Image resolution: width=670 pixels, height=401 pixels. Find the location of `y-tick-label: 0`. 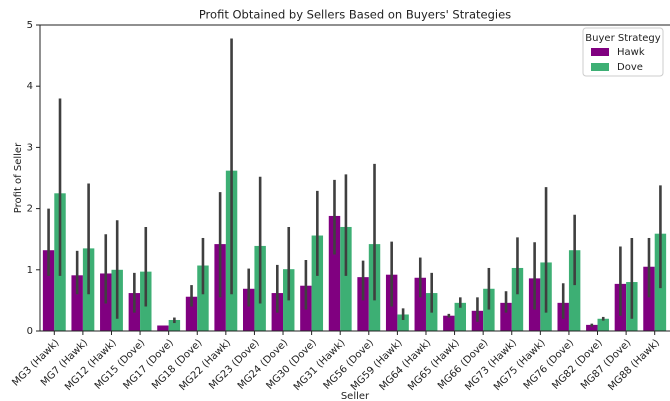

y-tick-label: 0 is located at coordinates (30, 331).